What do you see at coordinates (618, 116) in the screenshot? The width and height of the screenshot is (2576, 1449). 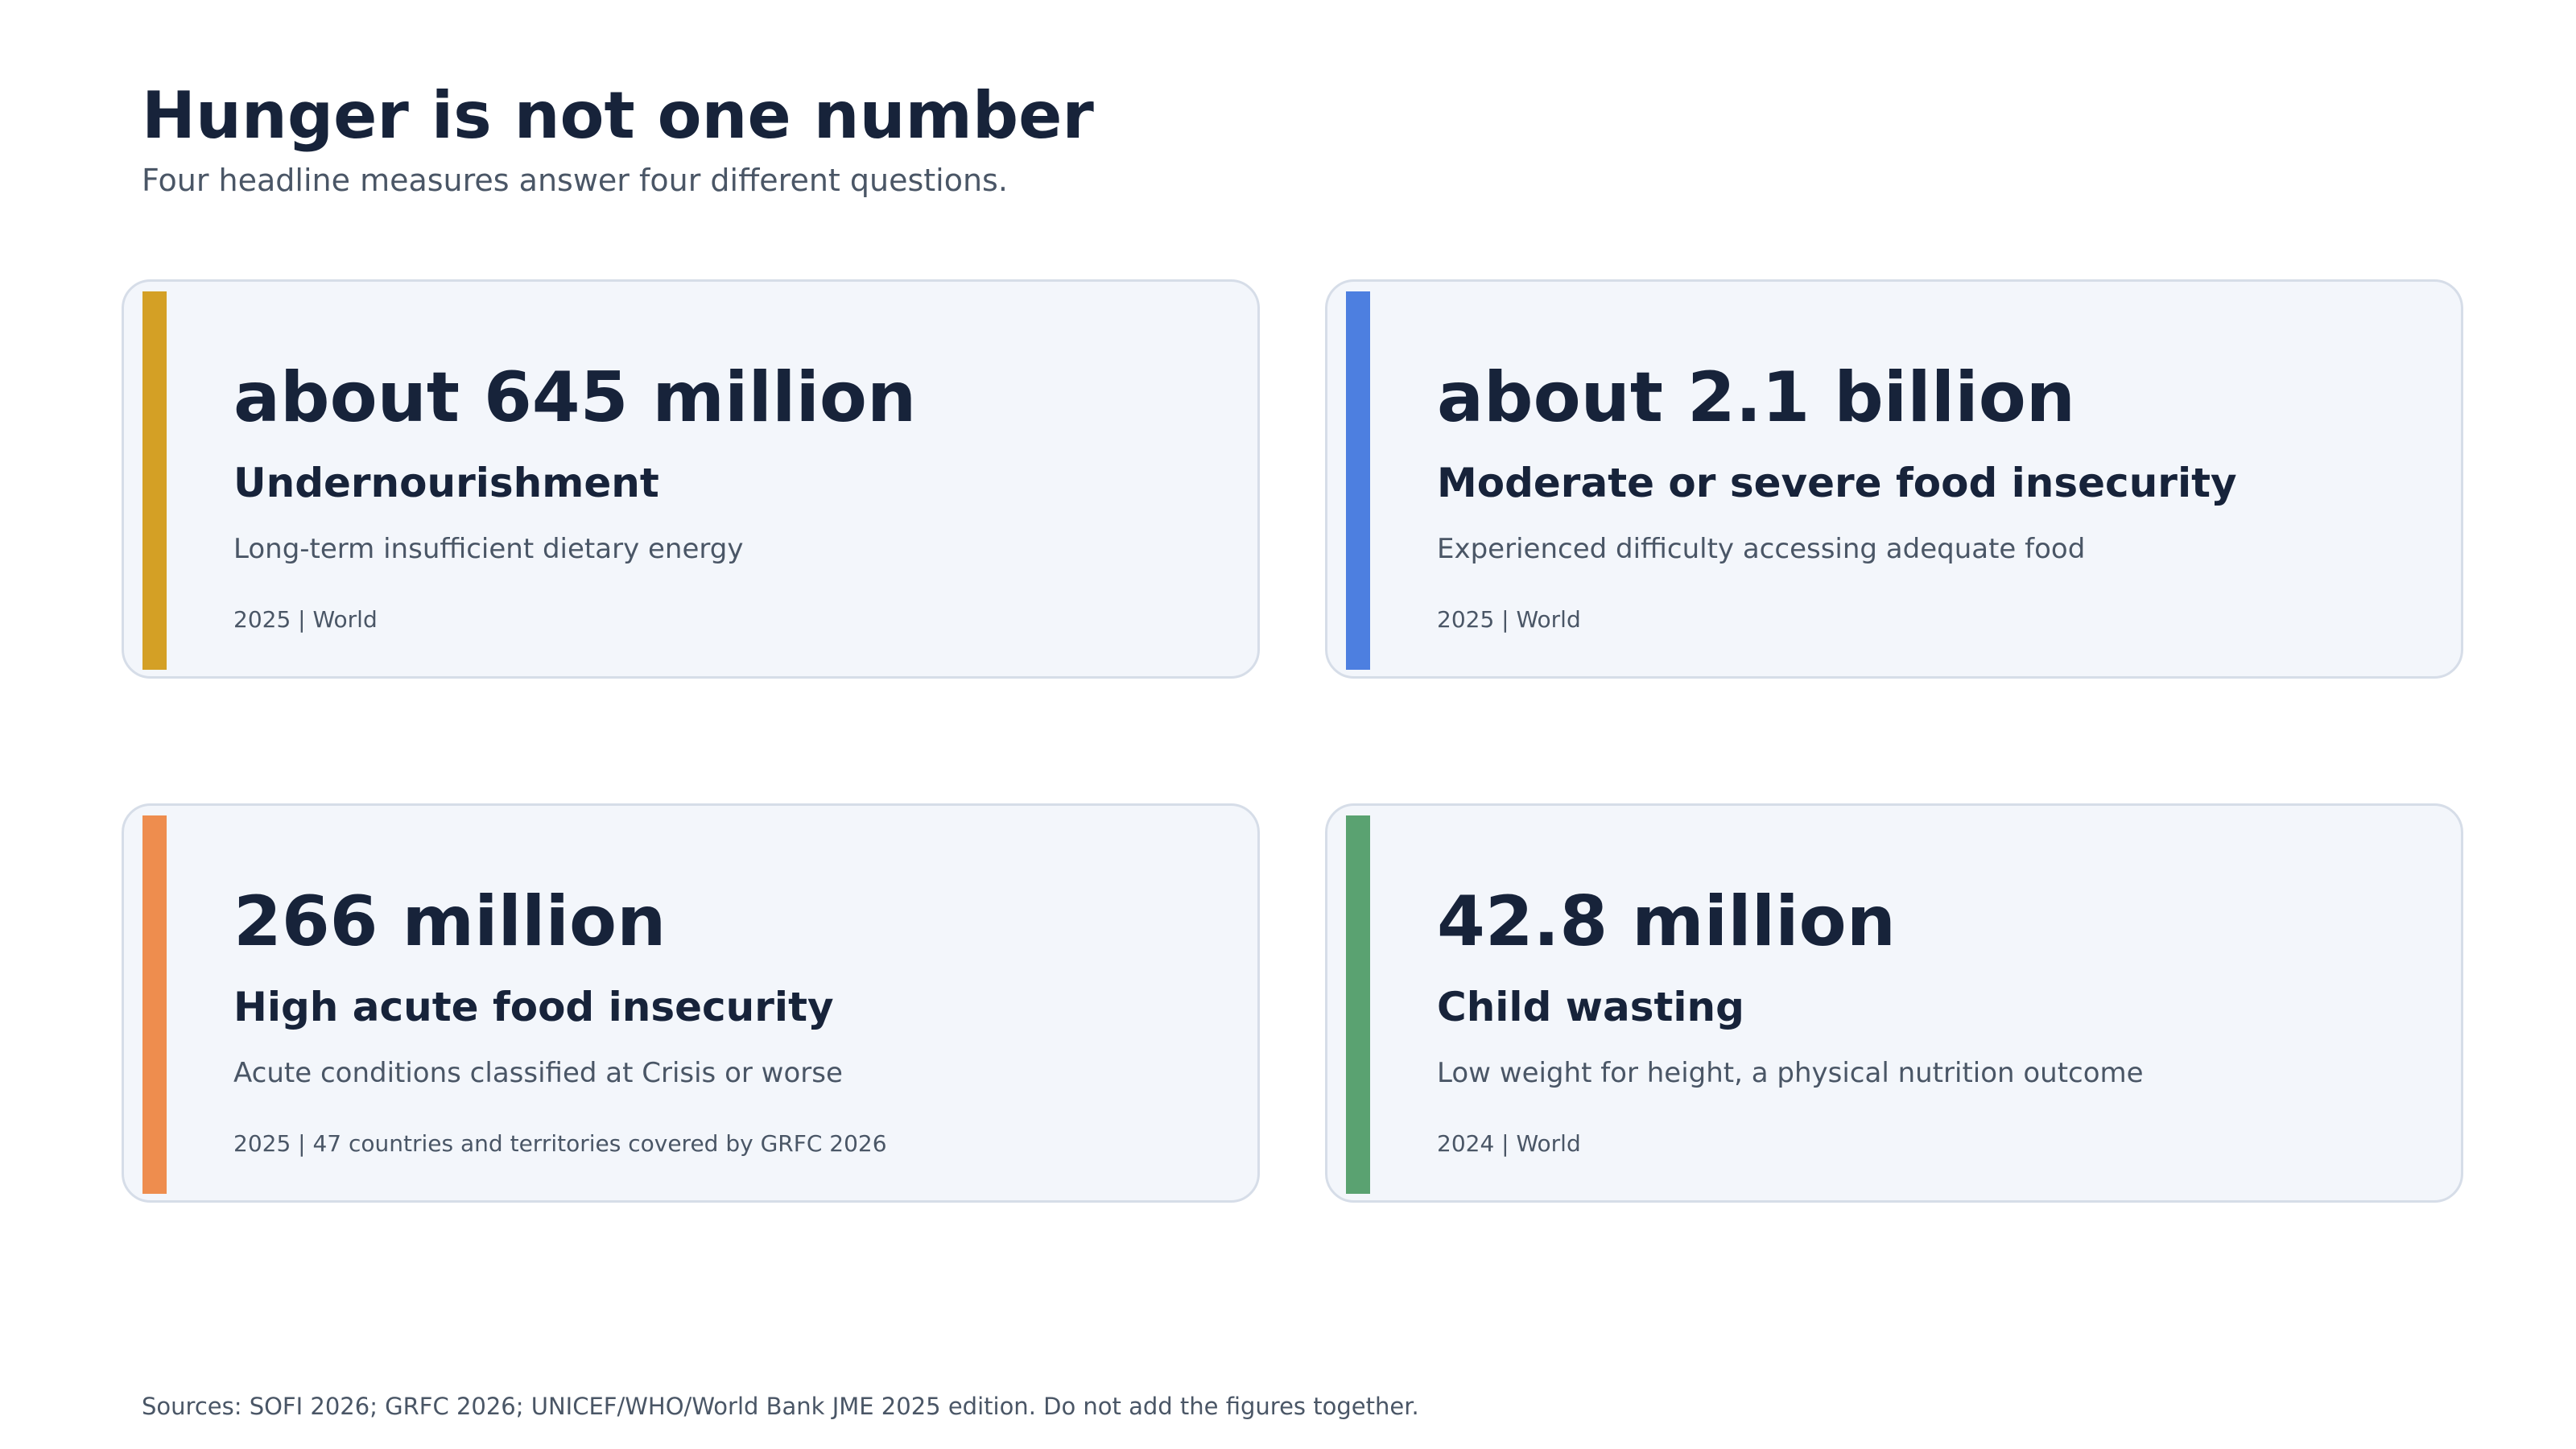 I see `page-title: Hunger is not one number` at bounding box center [618, 116].